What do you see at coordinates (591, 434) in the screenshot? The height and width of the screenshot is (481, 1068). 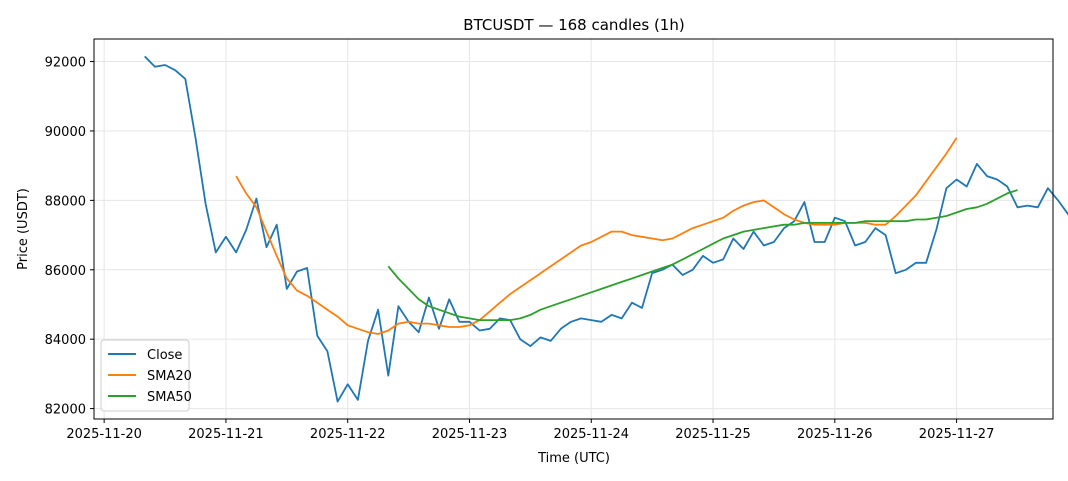 I see `x-tick-label: 2025-11-24` at bounding box center [591, 434].